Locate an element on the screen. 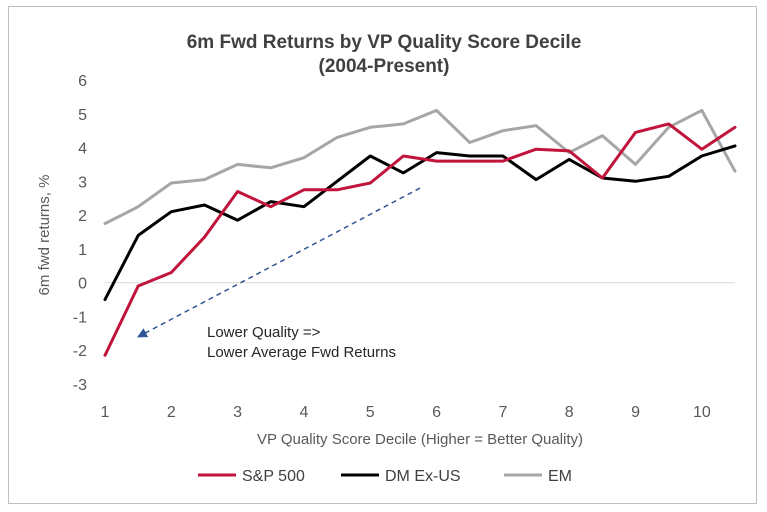 This screenshot has height=512, width=767. legend-label-em: EM is located at coordinates (560, 476).